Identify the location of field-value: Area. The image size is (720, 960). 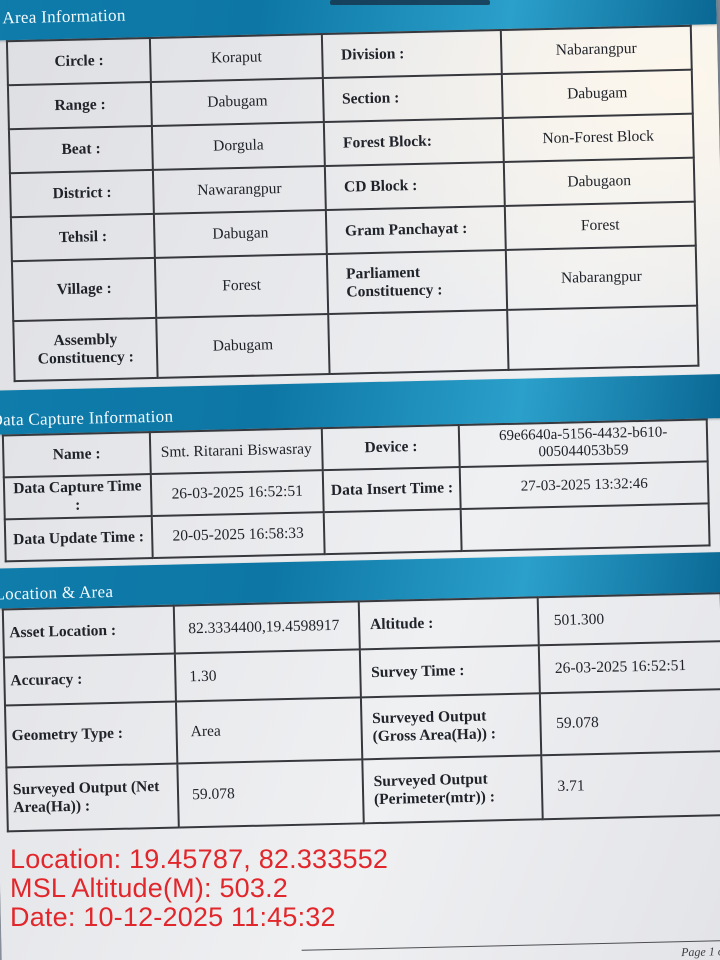
(269, 730).